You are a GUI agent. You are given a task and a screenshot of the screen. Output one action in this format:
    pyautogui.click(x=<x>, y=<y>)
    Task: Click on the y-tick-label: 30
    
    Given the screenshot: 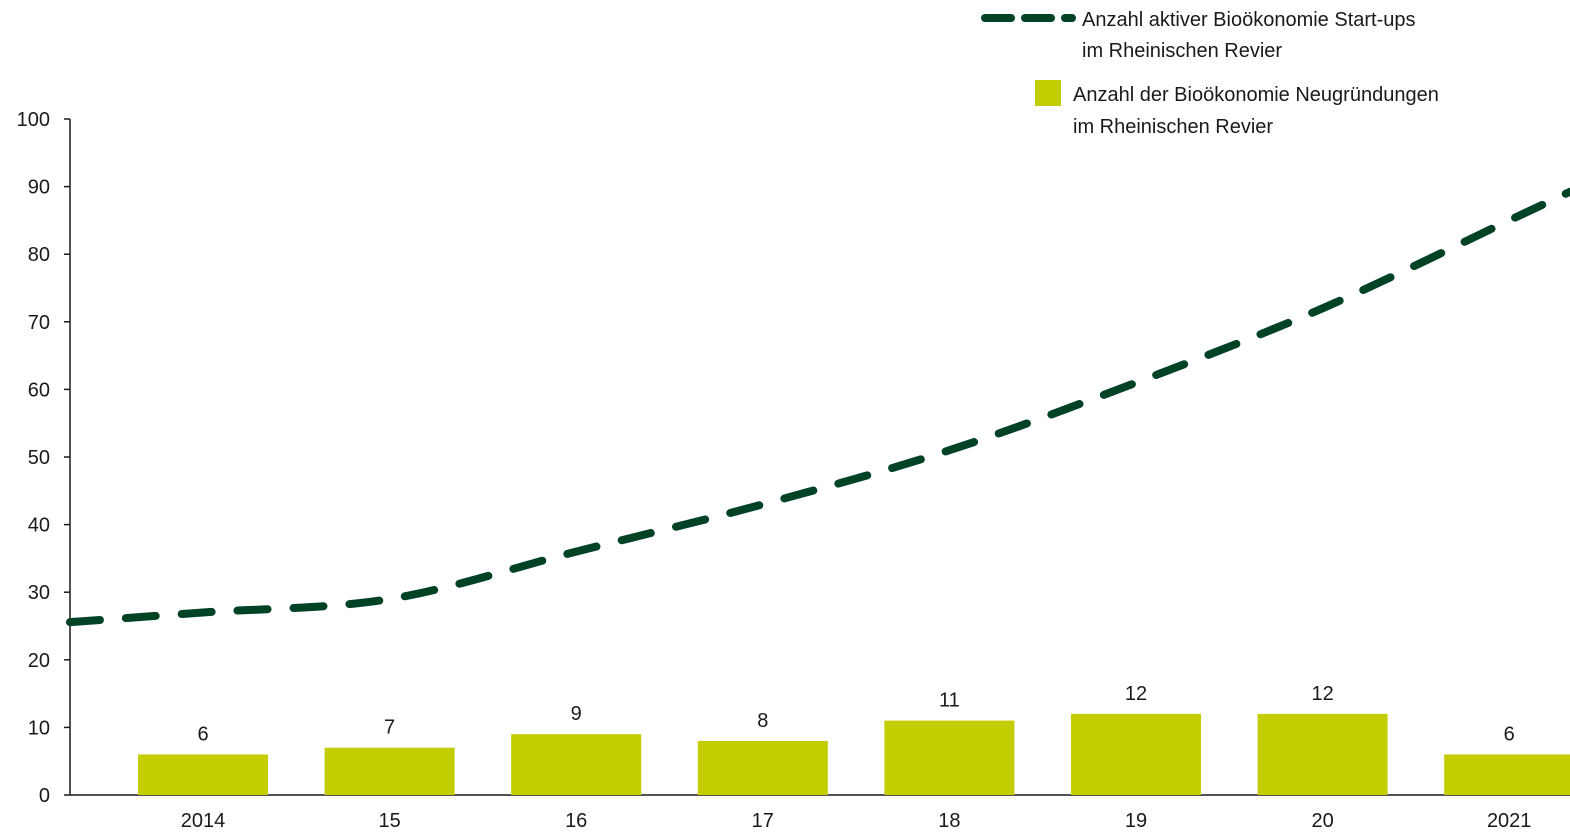 What is the action you would take?
    pyautogui.click(x=39, y=593)
    